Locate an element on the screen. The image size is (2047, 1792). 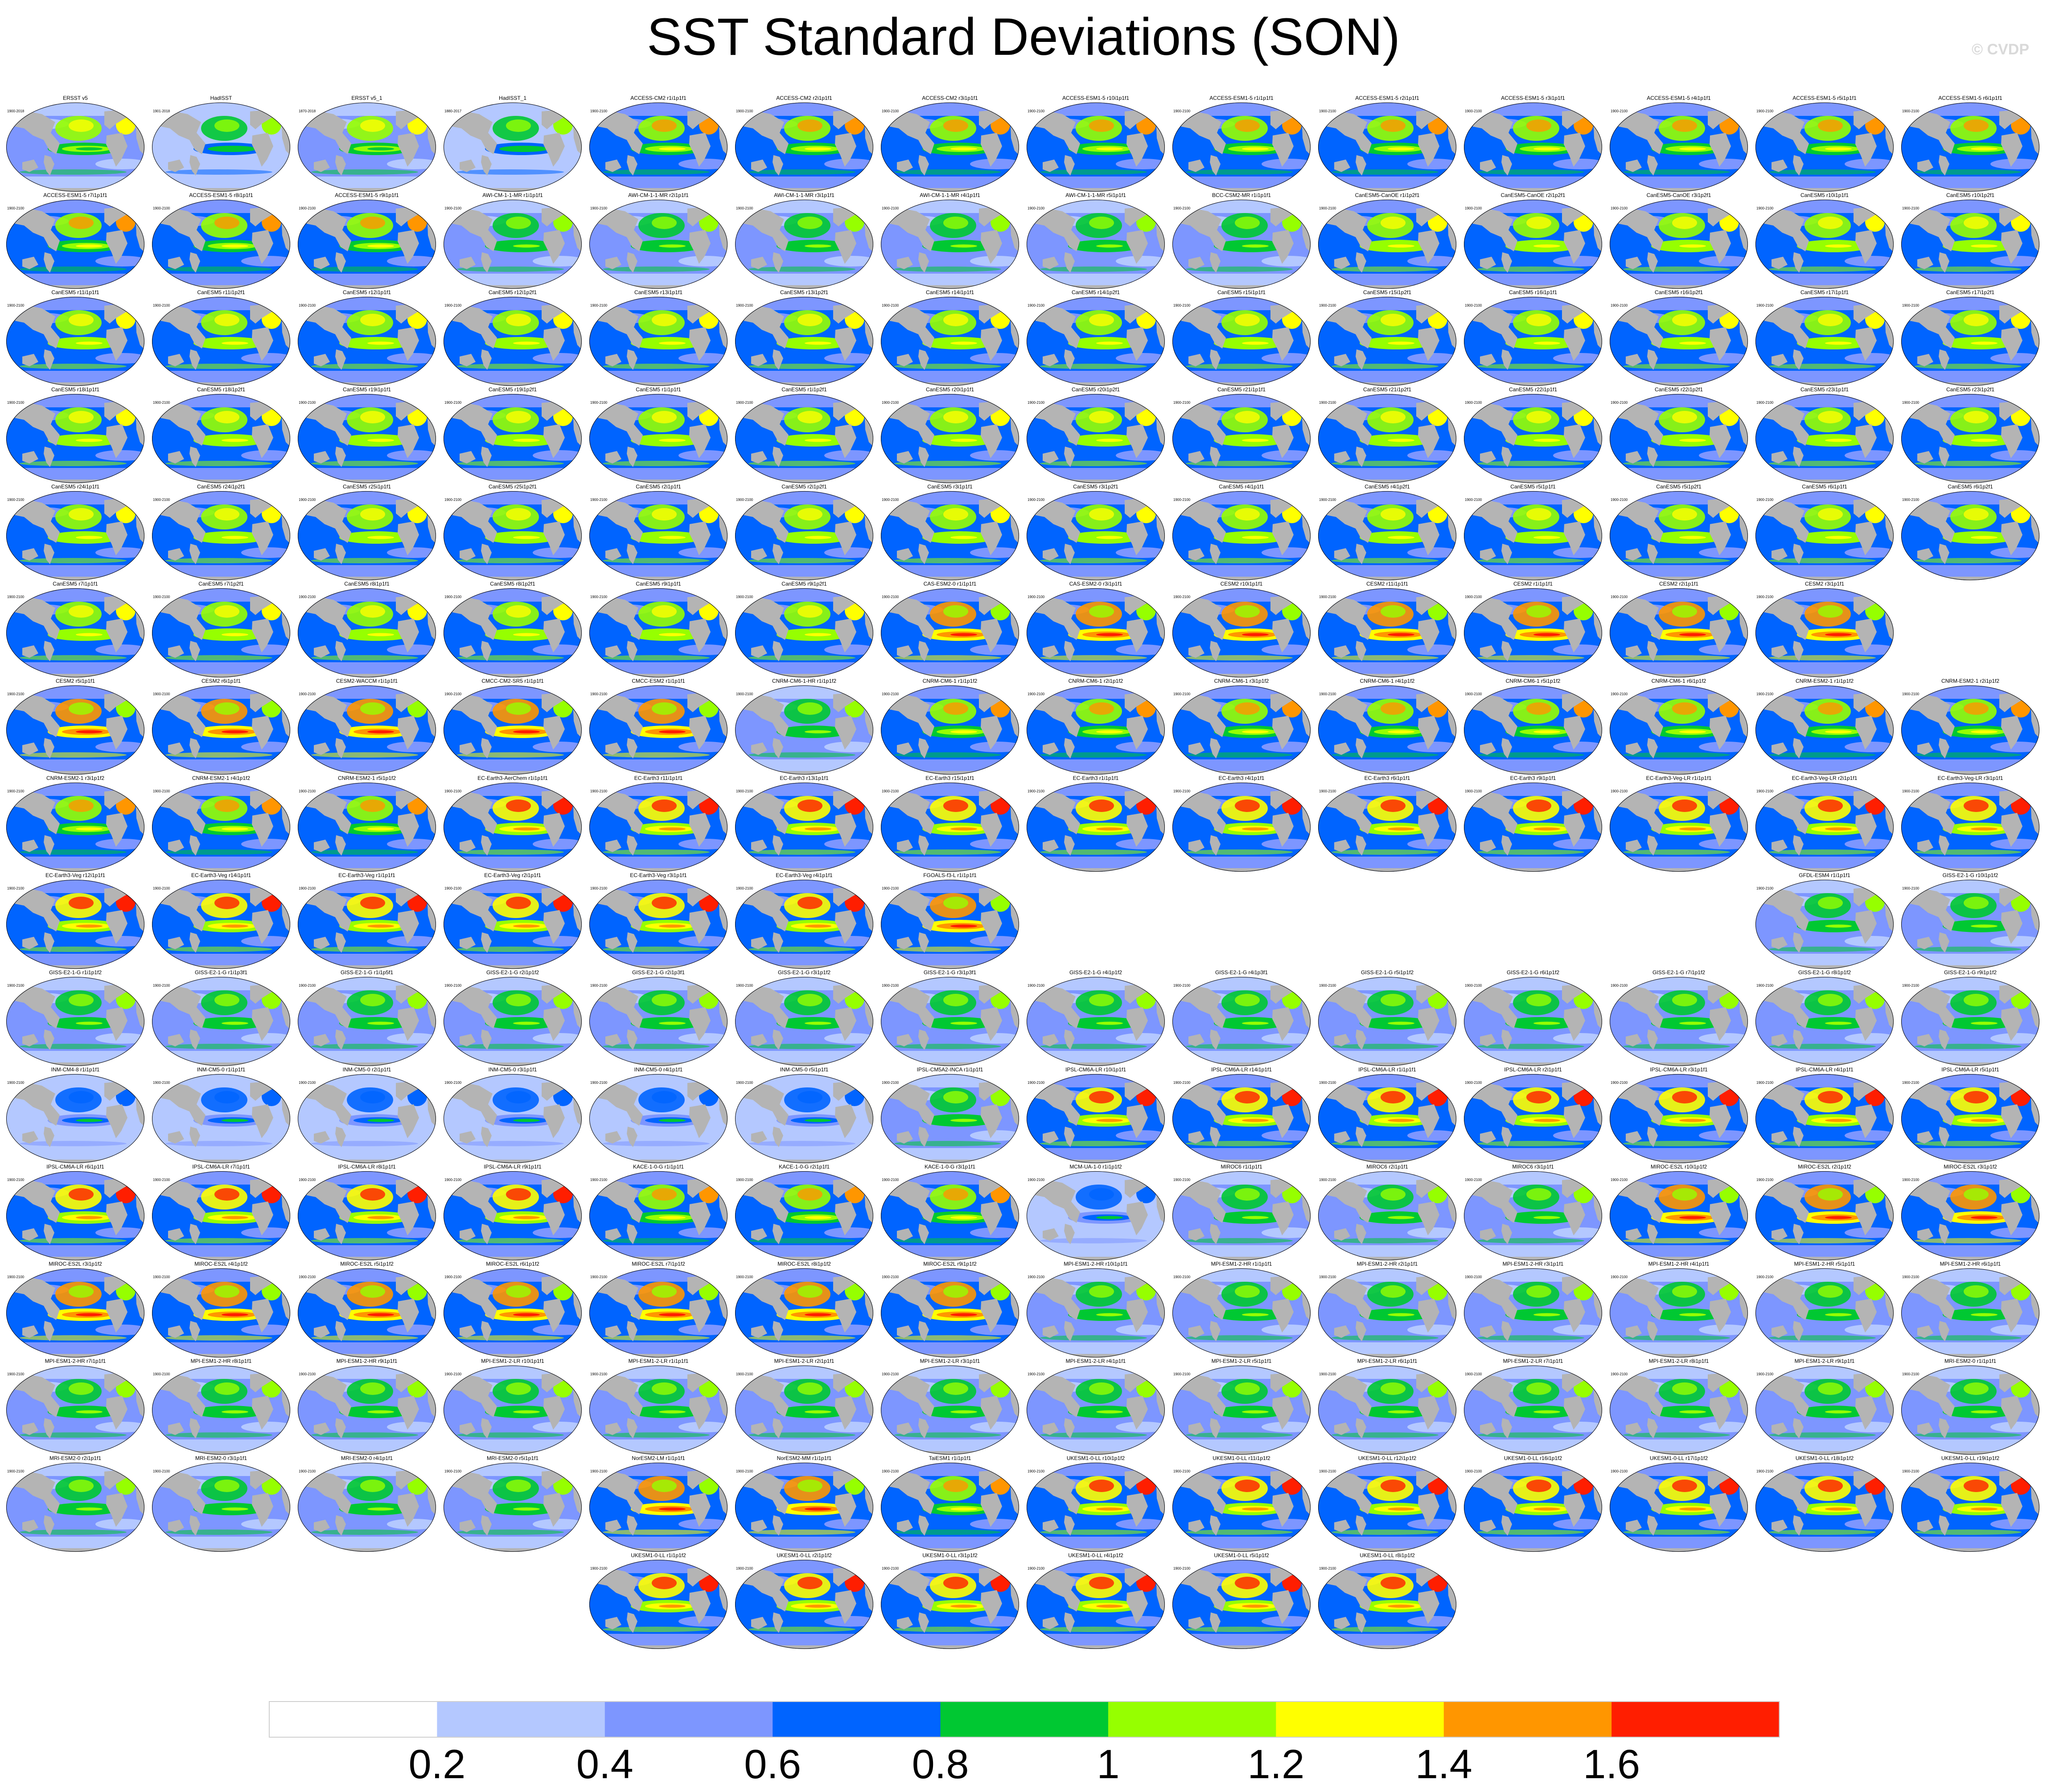
colorbar-tick-label: 0.2 is located at coordinates (436, 1764).